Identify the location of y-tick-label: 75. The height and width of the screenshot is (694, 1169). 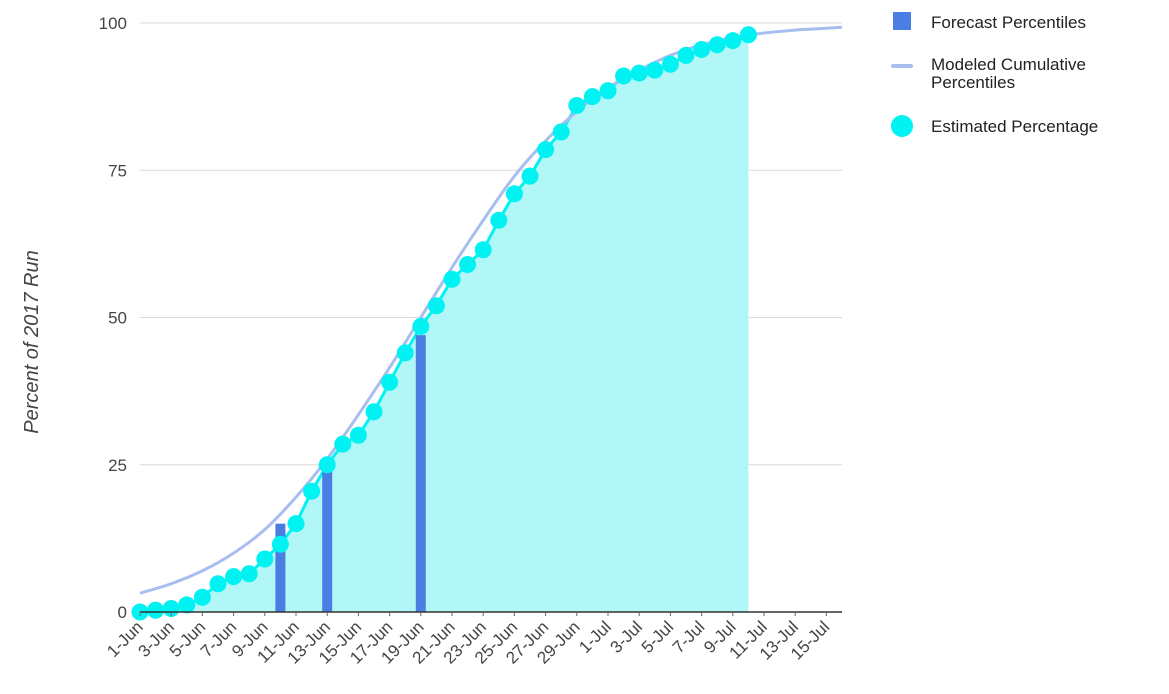
(117, 170).